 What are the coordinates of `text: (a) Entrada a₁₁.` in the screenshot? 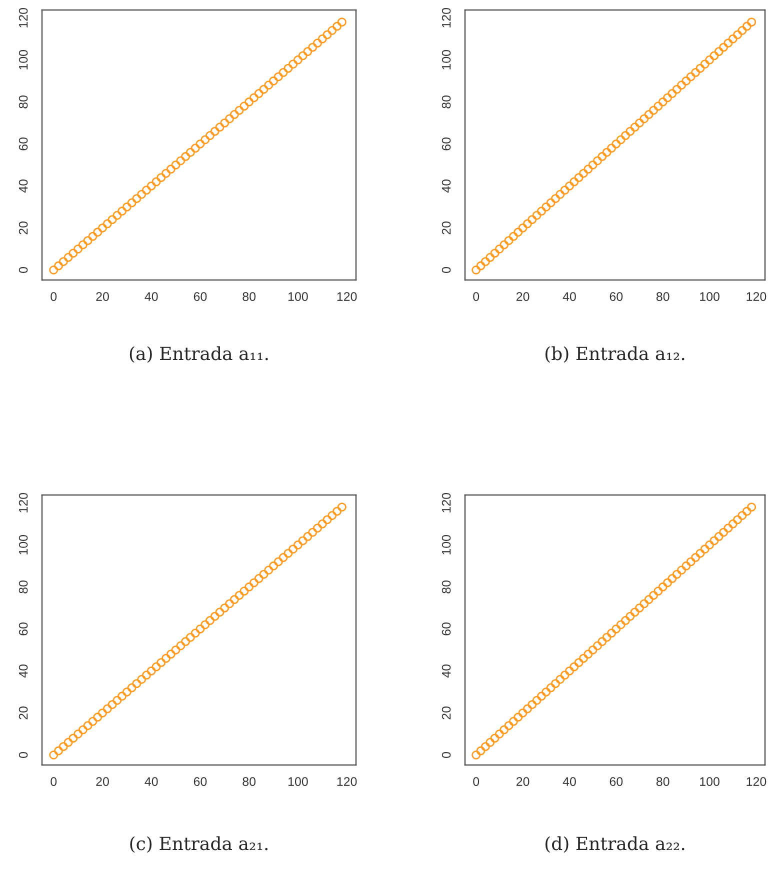 It's located at (199, 354).